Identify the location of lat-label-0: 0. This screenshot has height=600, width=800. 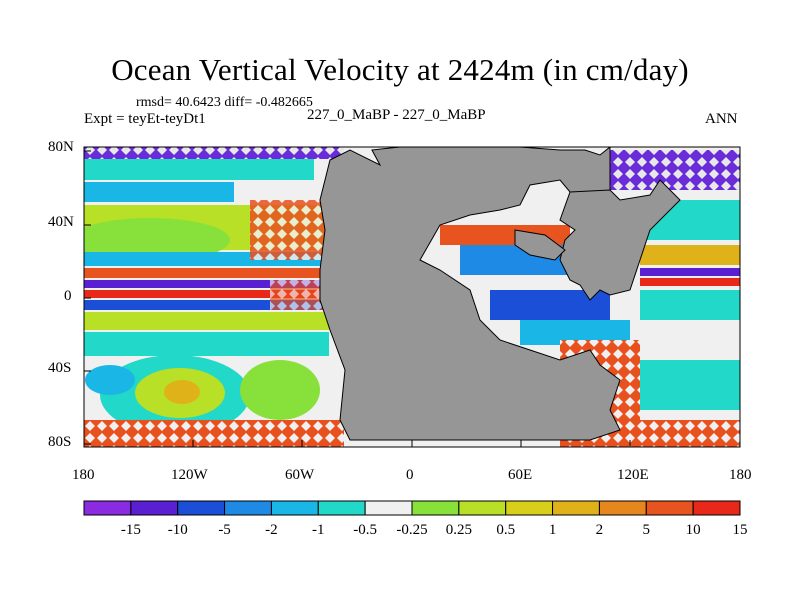
(68, 296).